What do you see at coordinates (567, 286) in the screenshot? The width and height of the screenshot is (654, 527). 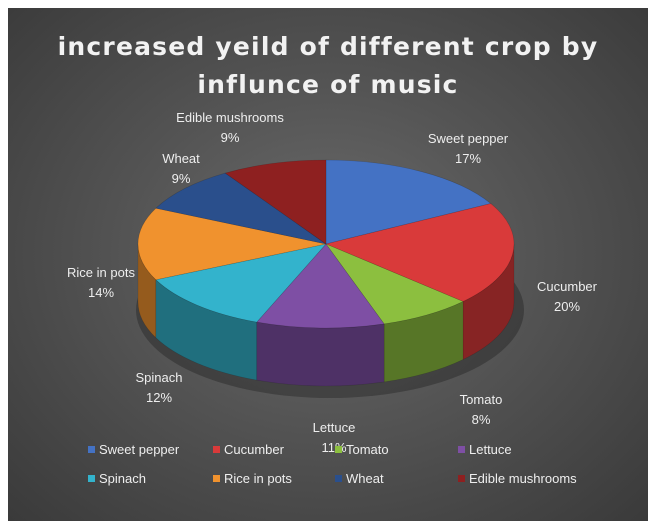 I see `data-label-name-cucumber: Cucumber` at bounding box center [567, 286].